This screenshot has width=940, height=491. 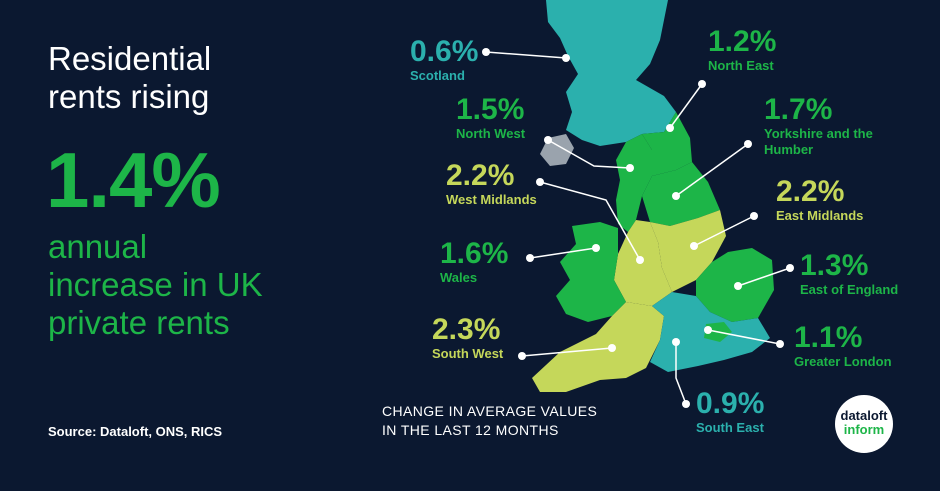 I want to click on uk-annual-increase-value: 1.4%, so click(x=133, y=180).